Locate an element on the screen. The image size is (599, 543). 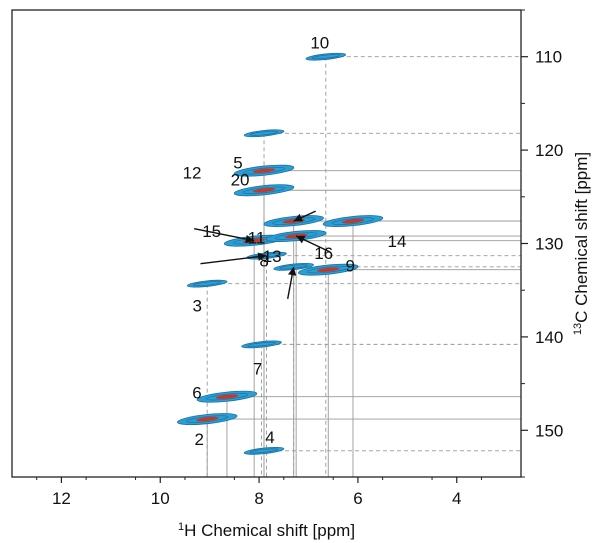
peak-label-13: 14 is located at coordinates (397, 241).